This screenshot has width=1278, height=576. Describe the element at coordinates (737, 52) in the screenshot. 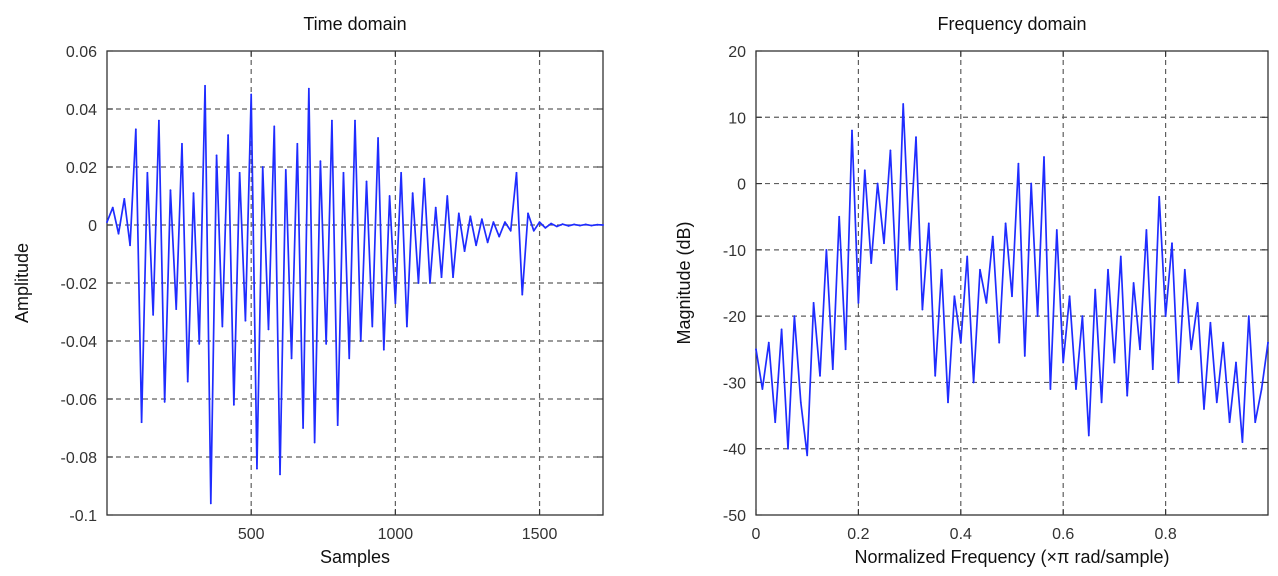

I see `y-tick-label: 20` at that location.